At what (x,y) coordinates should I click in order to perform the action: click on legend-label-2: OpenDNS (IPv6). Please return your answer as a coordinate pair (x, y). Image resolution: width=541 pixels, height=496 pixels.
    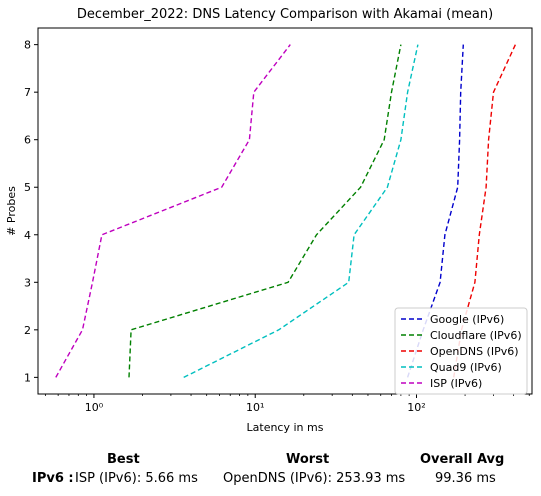
    Looking at the image, I should click on (474, 351).